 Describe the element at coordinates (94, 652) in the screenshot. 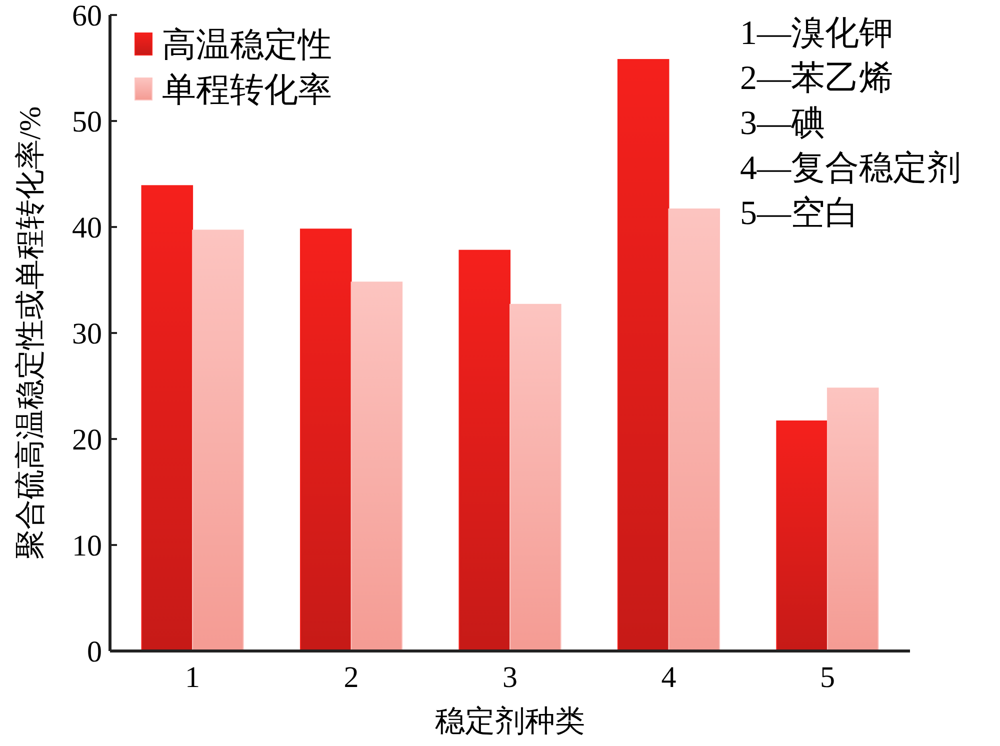

I see `y-tick-label: 0` at that location.